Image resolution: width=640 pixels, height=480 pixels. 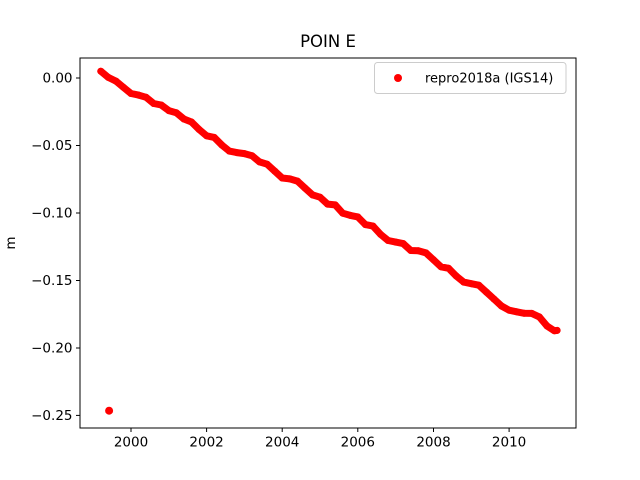 I want to click on y-tick-label: −0.20, so click(x=51, y=349).